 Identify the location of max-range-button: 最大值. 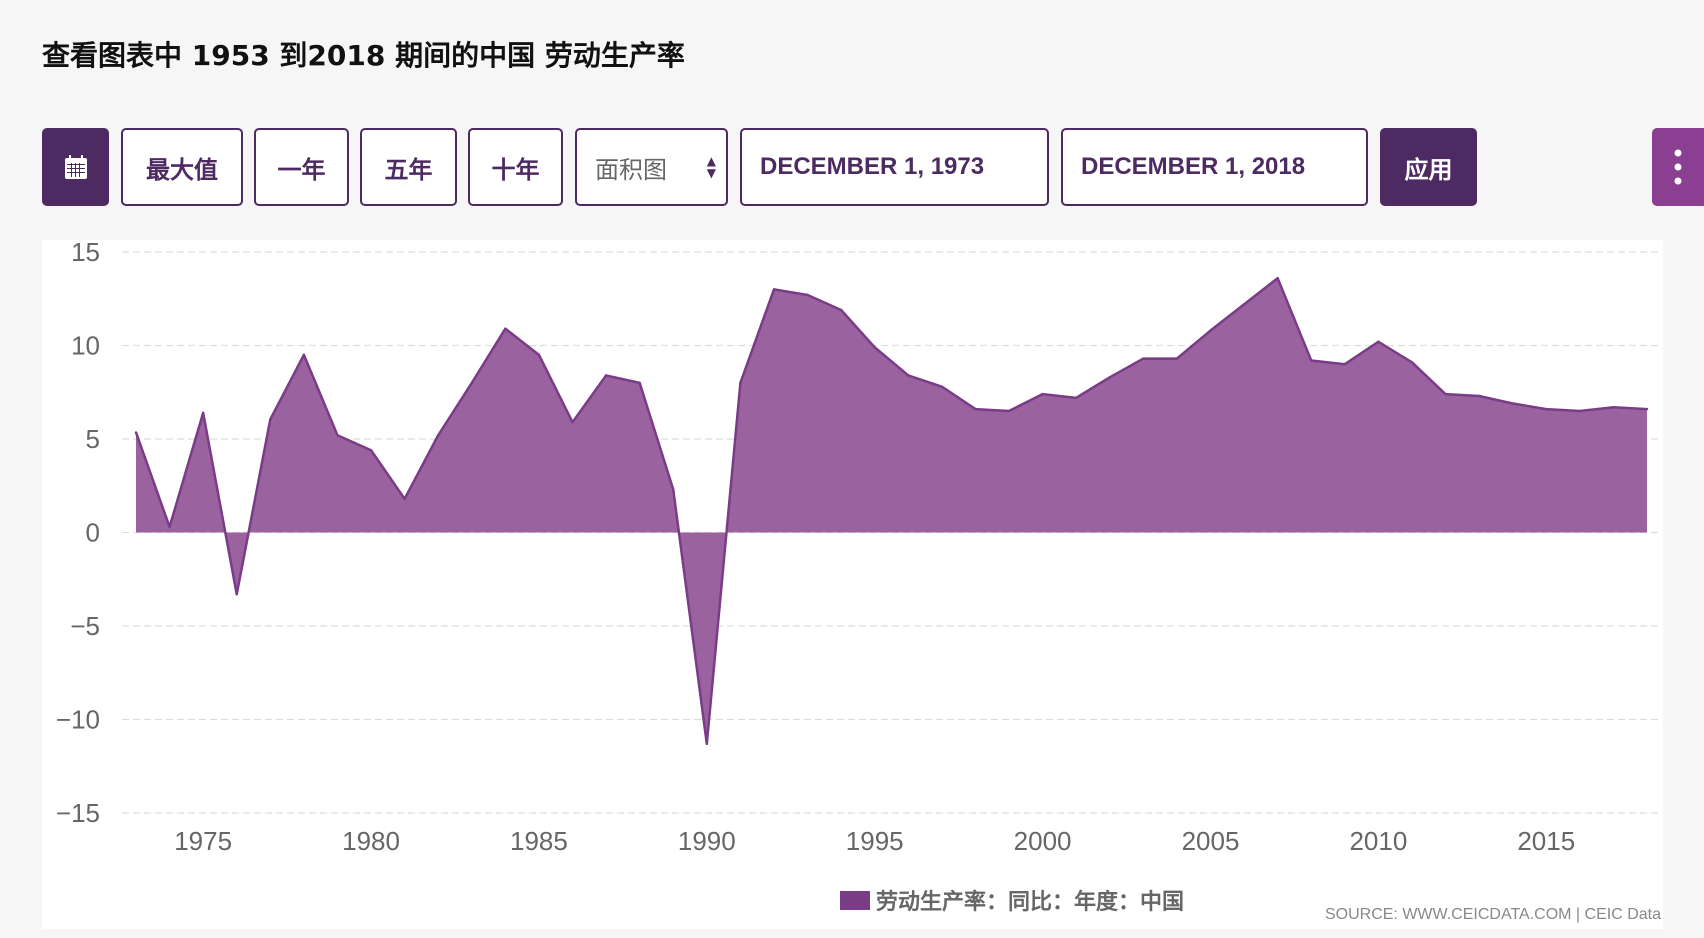
(182, 167).